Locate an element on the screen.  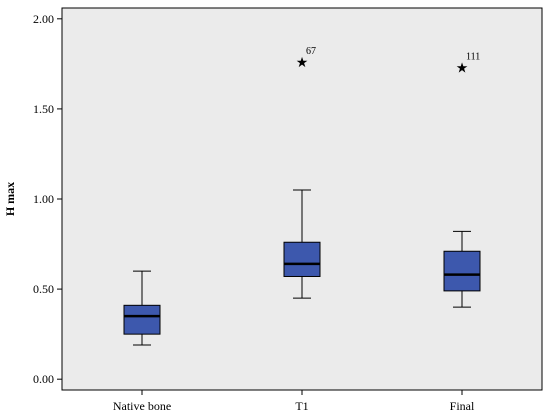
y-axis-ticks: 0.00 0.50 1.00 1.50 2.00 is located at coordinates (47, 199).